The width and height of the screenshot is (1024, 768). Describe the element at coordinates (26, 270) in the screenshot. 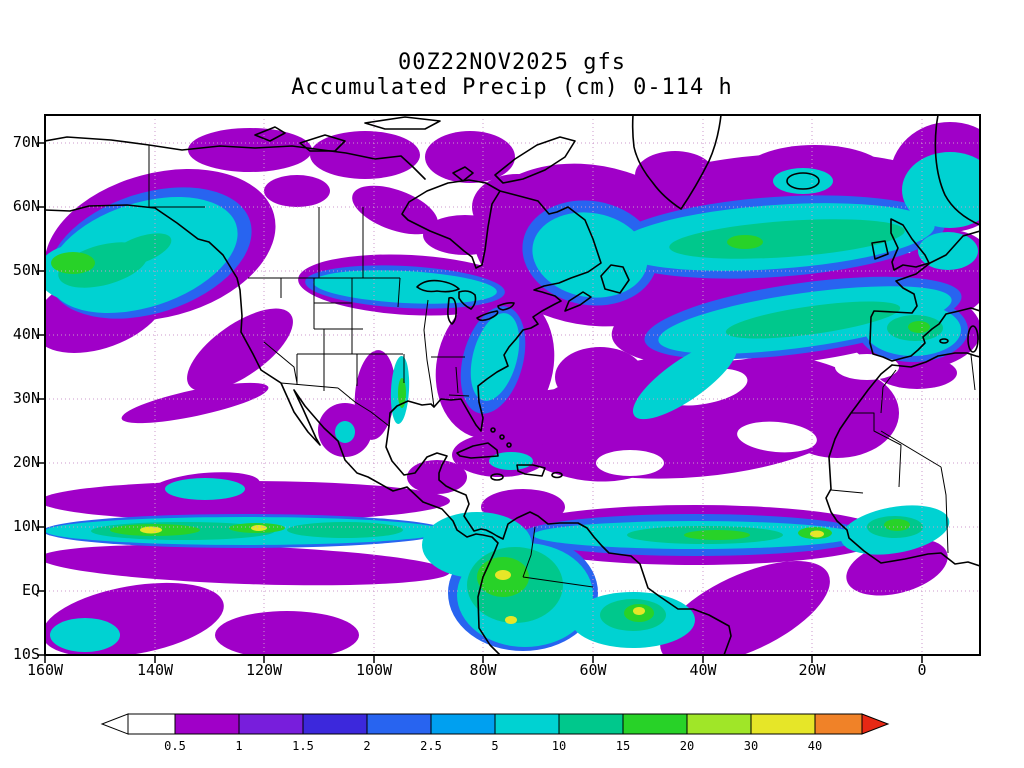

I see `lat-label-50n: 50N` at that location.